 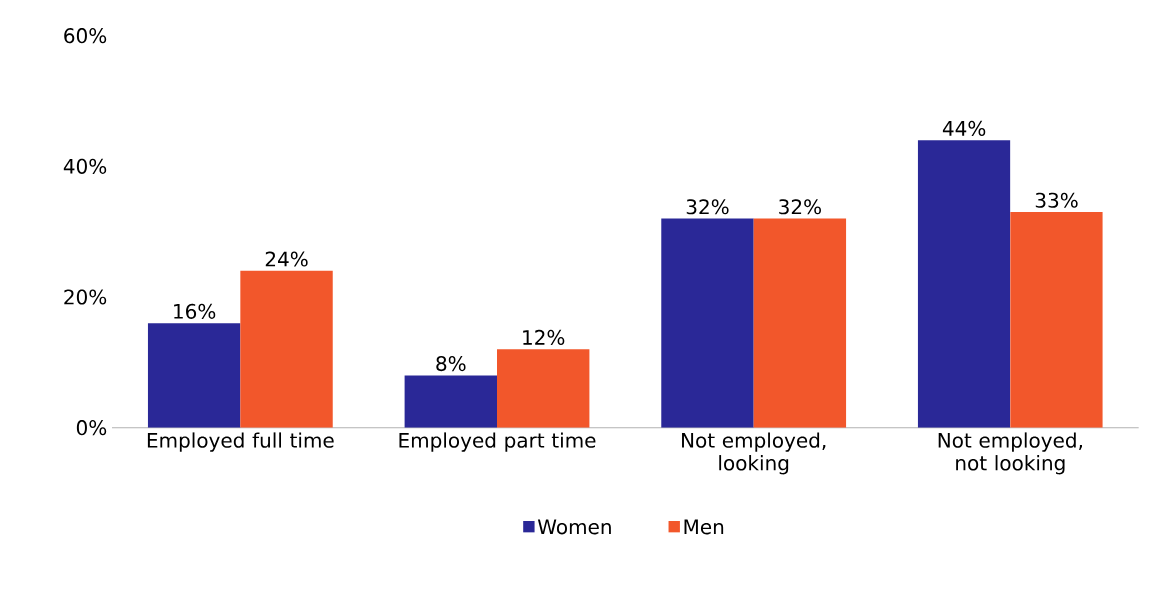 I want to click on data-label: 12%, so click(x=544, y=337).